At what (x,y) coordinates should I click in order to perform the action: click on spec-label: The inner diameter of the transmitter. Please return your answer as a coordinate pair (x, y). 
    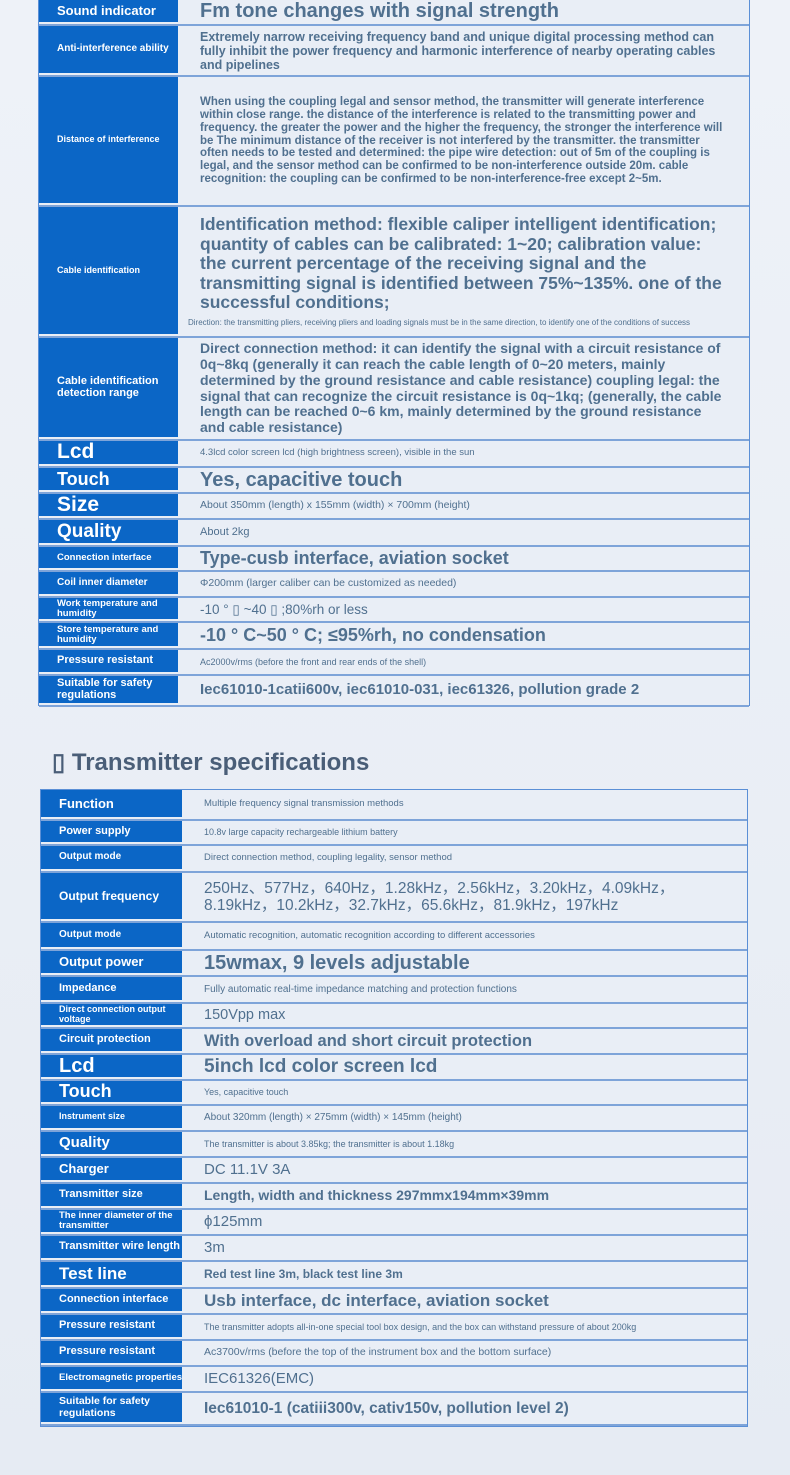
    Looking at the image, I should click on (111, 1222).